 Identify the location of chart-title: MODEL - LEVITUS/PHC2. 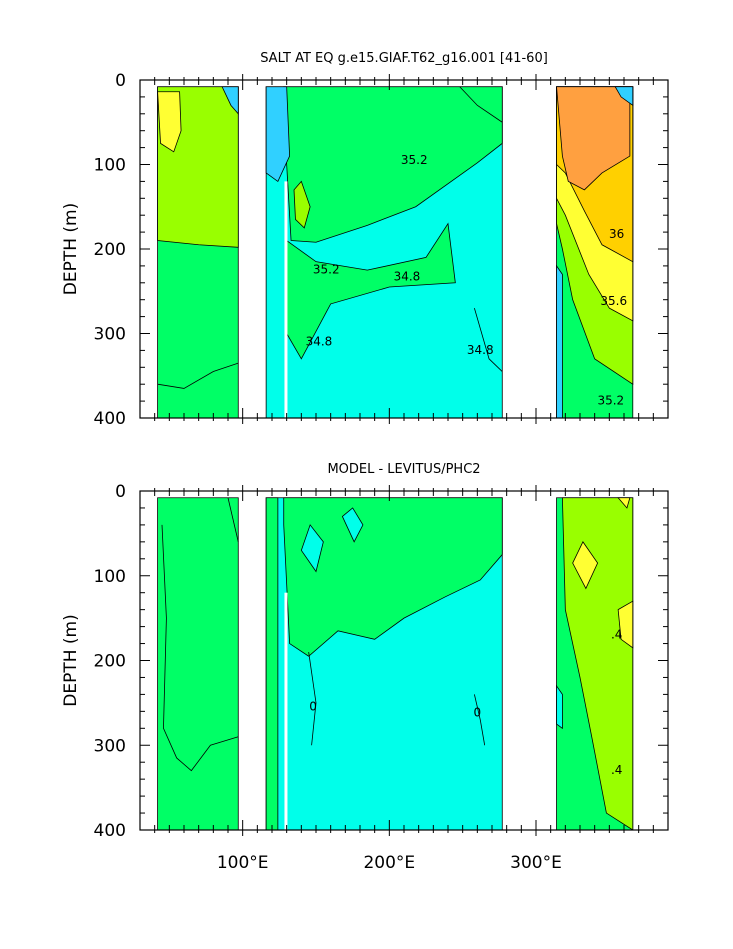
(403, 469).